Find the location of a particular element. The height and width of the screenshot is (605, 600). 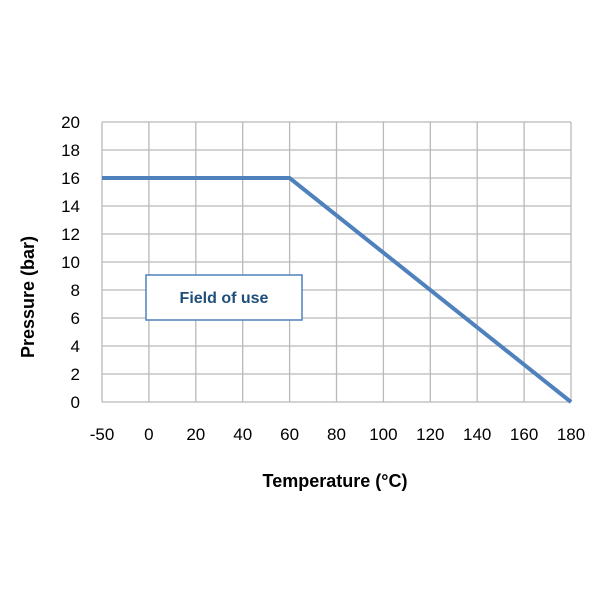

field-of-use-box is located at coordinates (224, 297).